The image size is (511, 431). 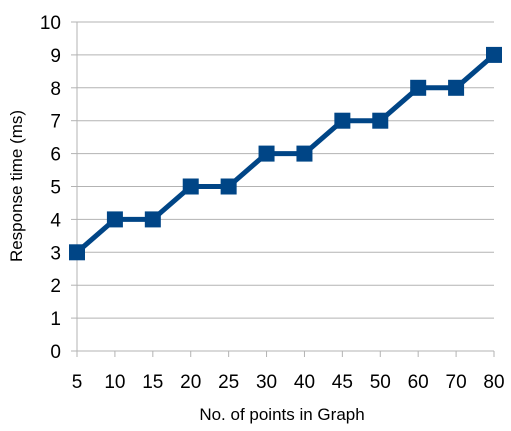 I want to click on y-tick-label: 4, so click(x=55, y=220).